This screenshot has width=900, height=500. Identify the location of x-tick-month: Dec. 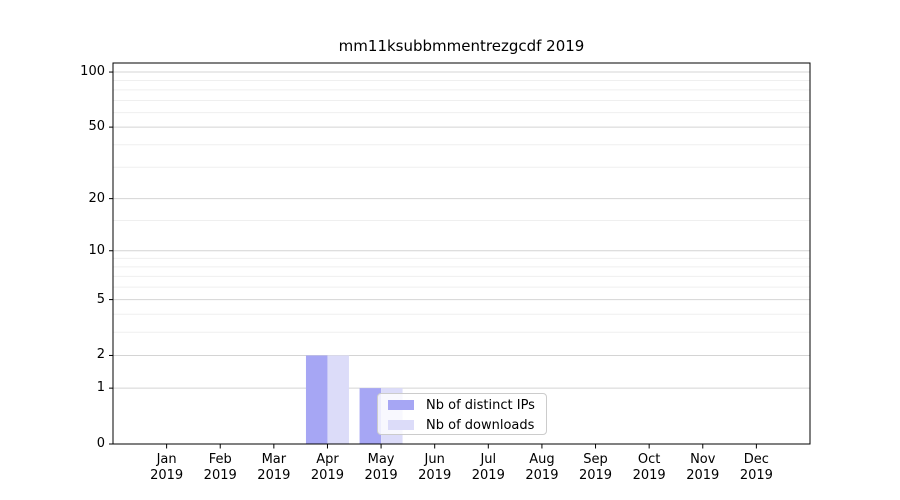
(756, 459).